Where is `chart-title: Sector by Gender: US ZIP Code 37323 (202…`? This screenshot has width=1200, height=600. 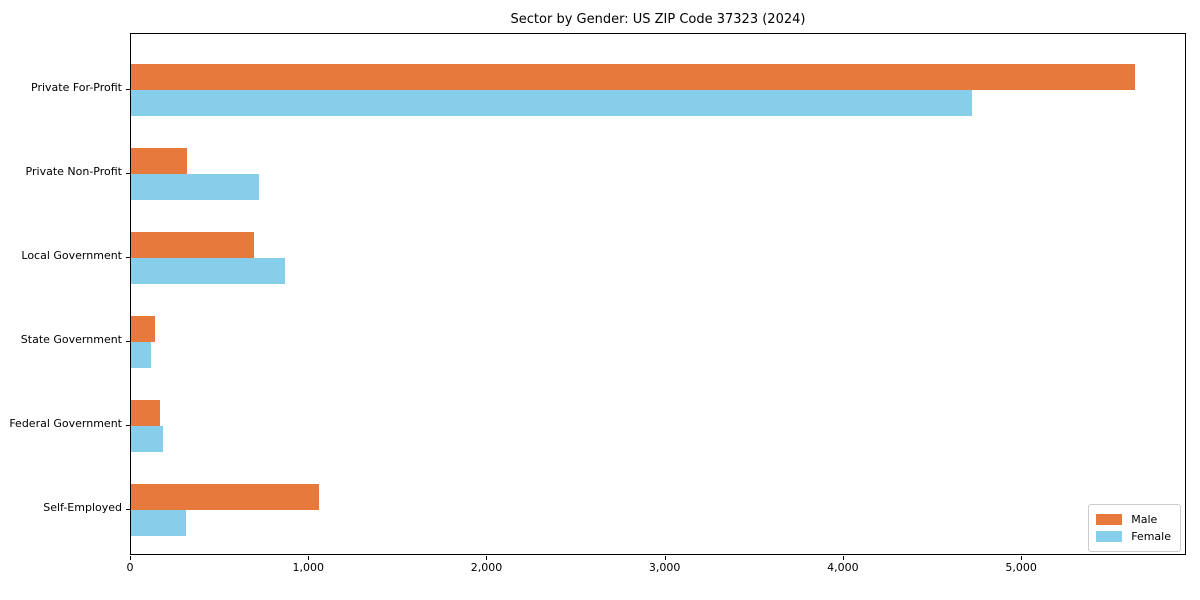 chart-title: Sector by Gender: US ZIP Code 37323 (202… is located at coordinates (658, 19).